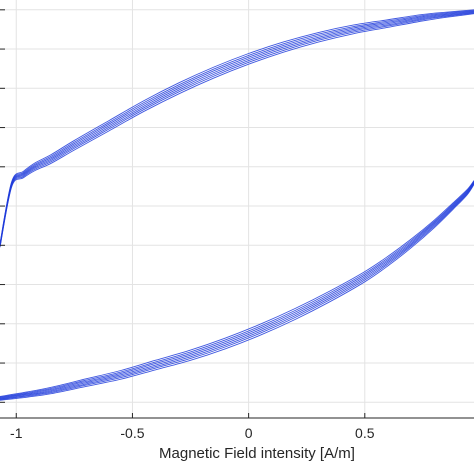 This screenshot has height=474, width=474. What do you see at coordinates (132, 433) in the screenshot?
I see `x-tick-label: -0.5` at bounding box center [132, 433].